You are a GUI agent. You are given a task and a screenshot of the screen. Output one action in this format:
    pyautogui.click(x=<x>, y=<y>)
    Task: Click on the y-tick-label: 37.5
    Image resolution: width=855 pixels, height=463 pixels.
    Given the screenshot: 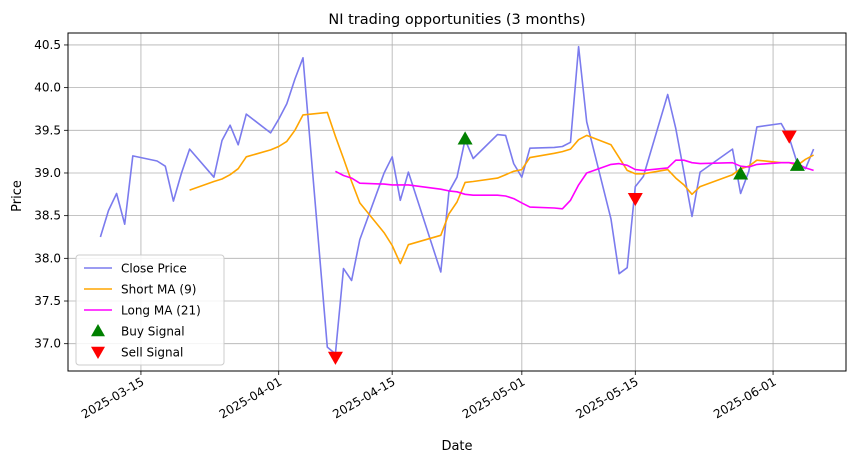 What is the action you would take?
    pyautogui.click(x=47, y=301)
    